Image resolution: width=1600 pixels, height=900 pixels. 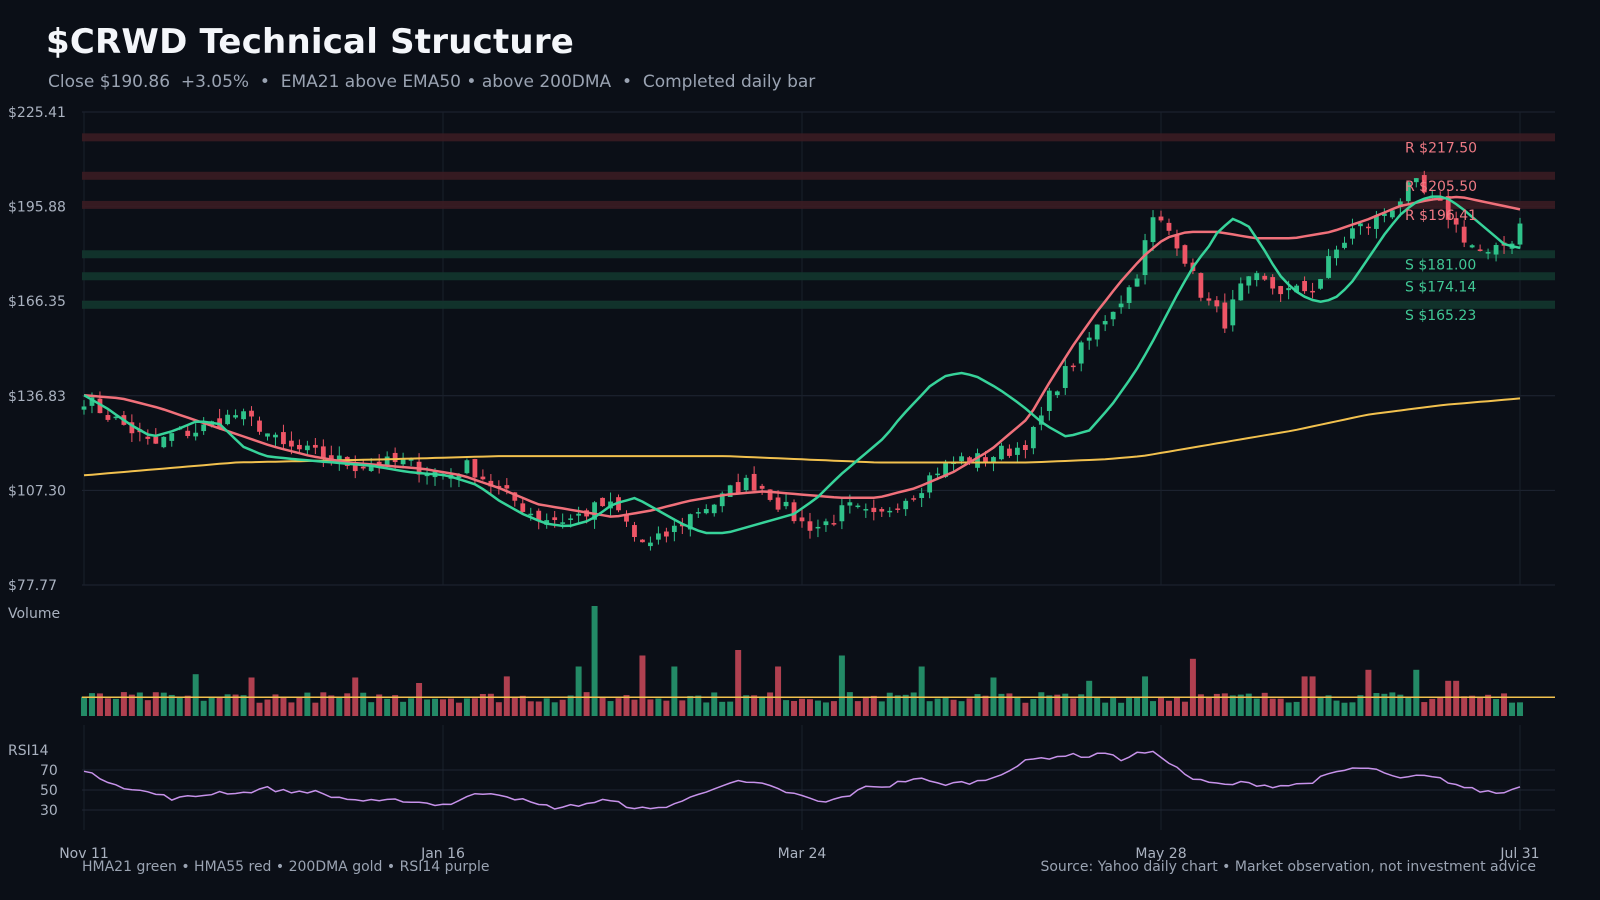 I want to click on rsi-tick-label: 30, so click(x=49, y=811).